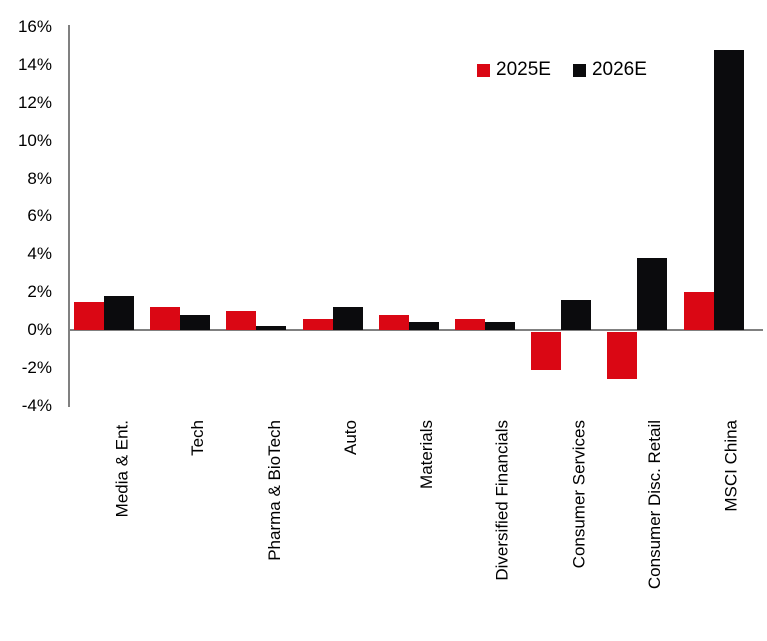  I want to click on y-axis-tick-label-0: 0%, so click(39, 329).